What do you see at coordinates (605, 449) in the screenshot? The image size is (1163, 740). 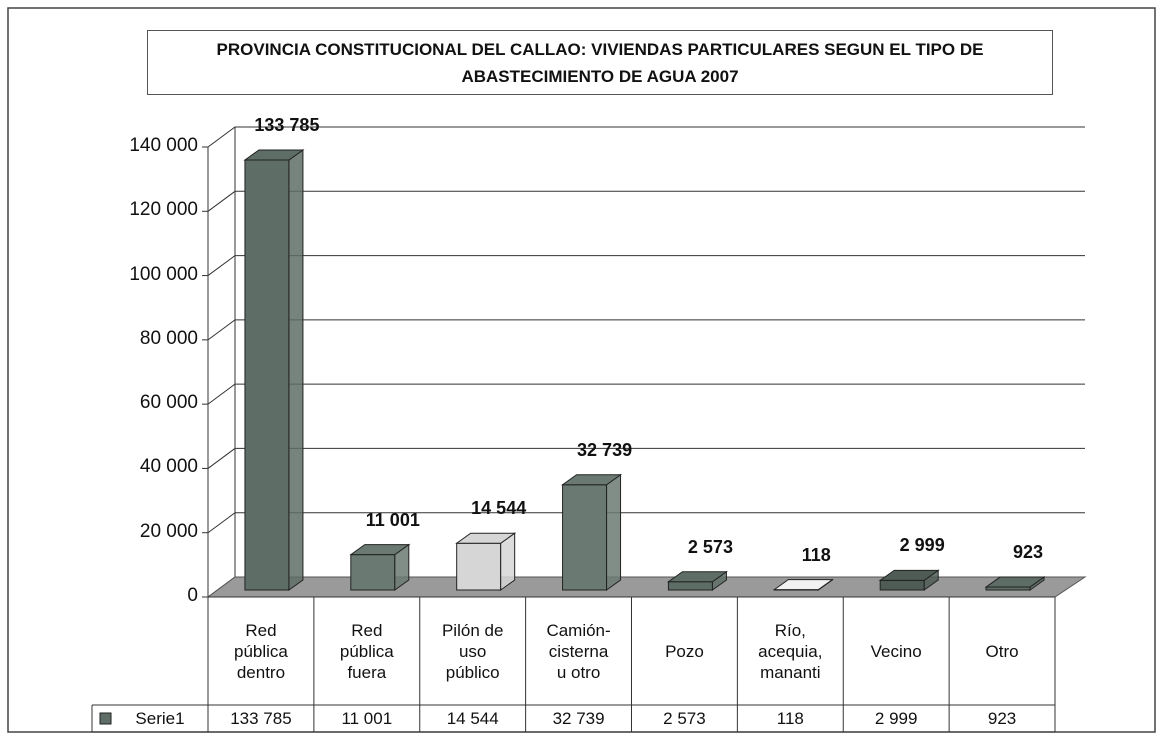 I see `value-label: 32 739` at bounding box center [605, 449].